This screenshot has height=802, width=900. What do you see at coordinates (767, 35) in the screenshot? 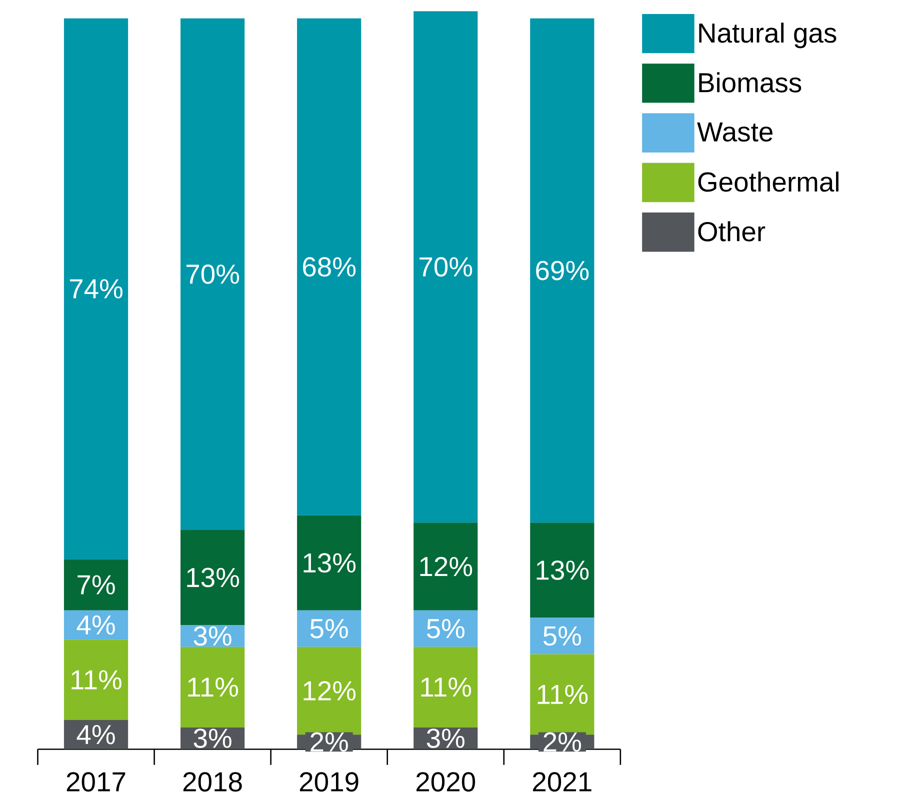
I see `legend-label: Natural gas` at bounding box center [767, 35].